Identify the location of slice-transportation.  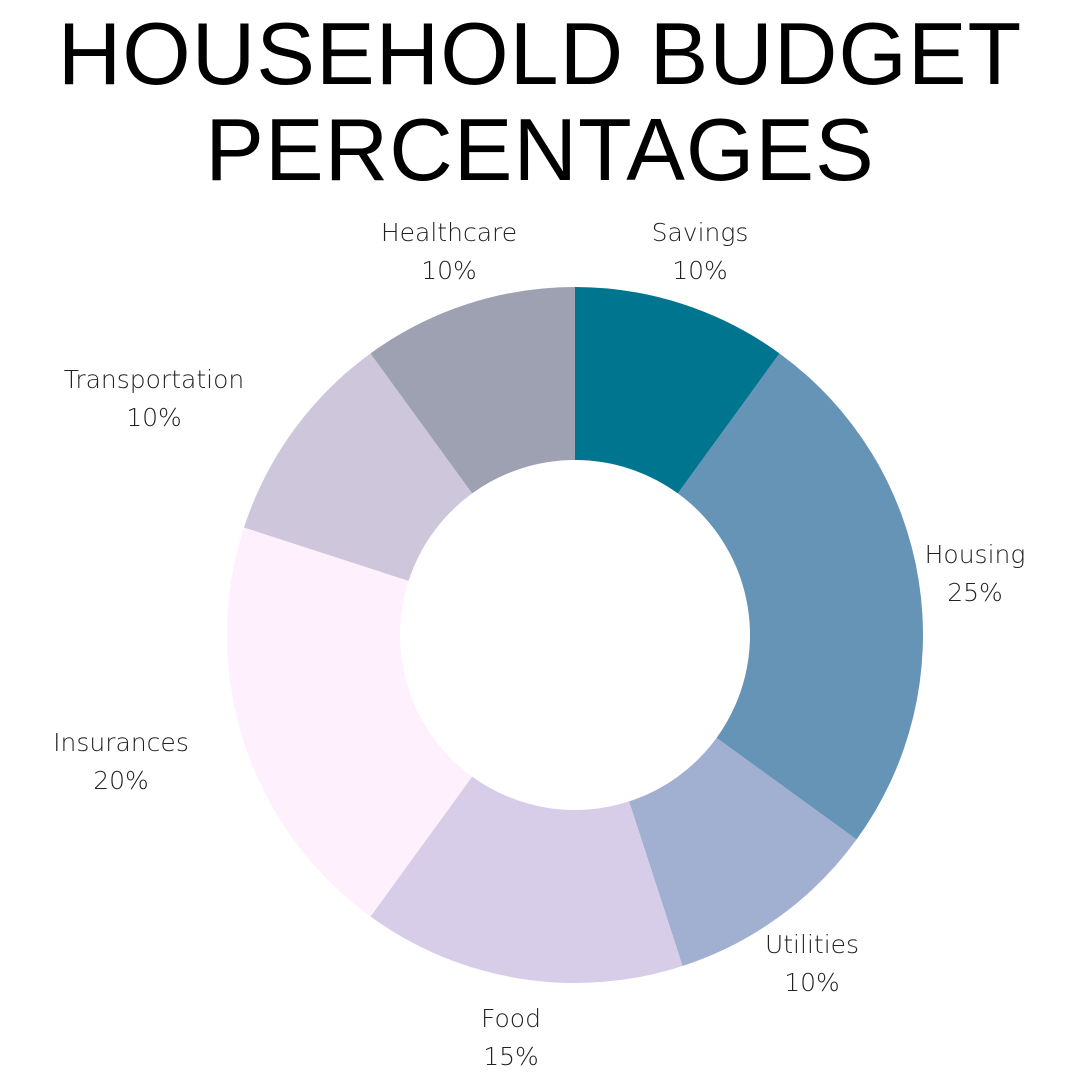
(358, 467).